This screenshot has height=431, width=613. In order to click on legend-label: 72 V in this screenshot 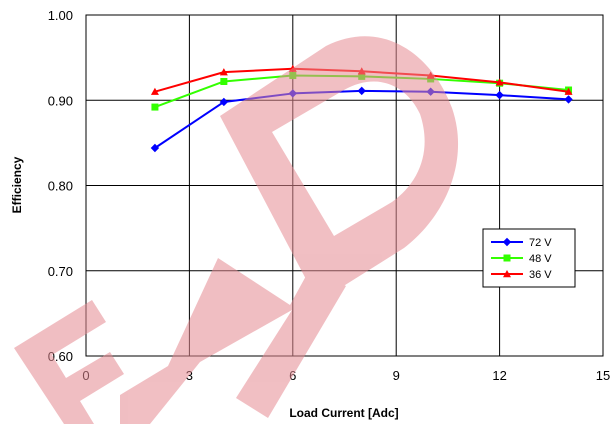, I will do `click(540, 243)`.